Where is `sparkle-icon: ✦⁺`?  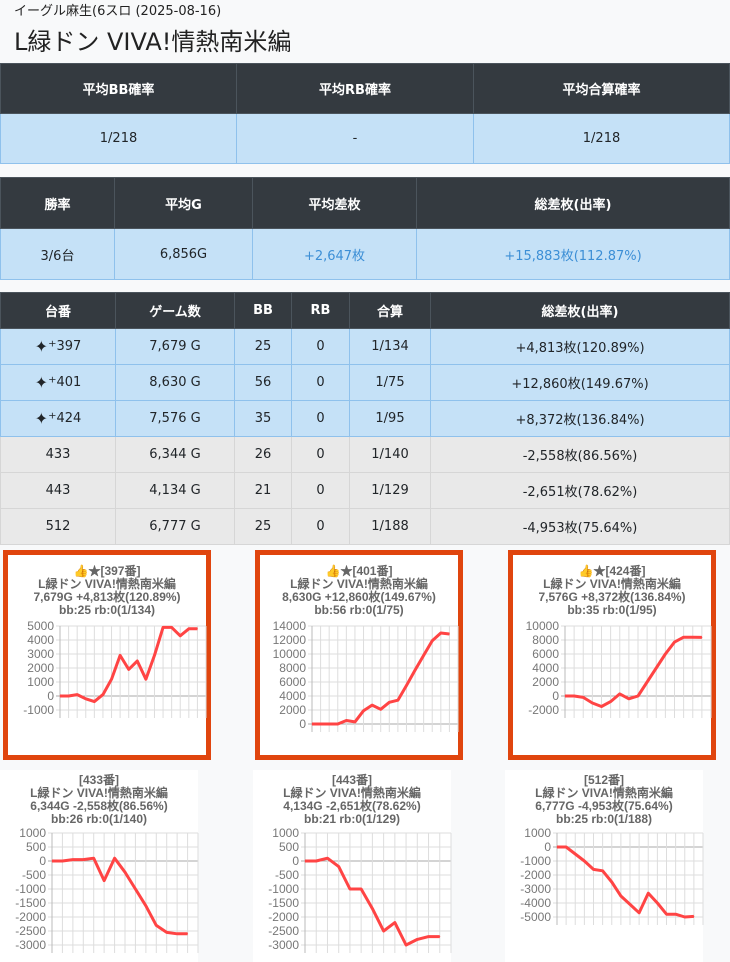 sparkle-icon: ✦⁺ is located at coordinates (45, 418).